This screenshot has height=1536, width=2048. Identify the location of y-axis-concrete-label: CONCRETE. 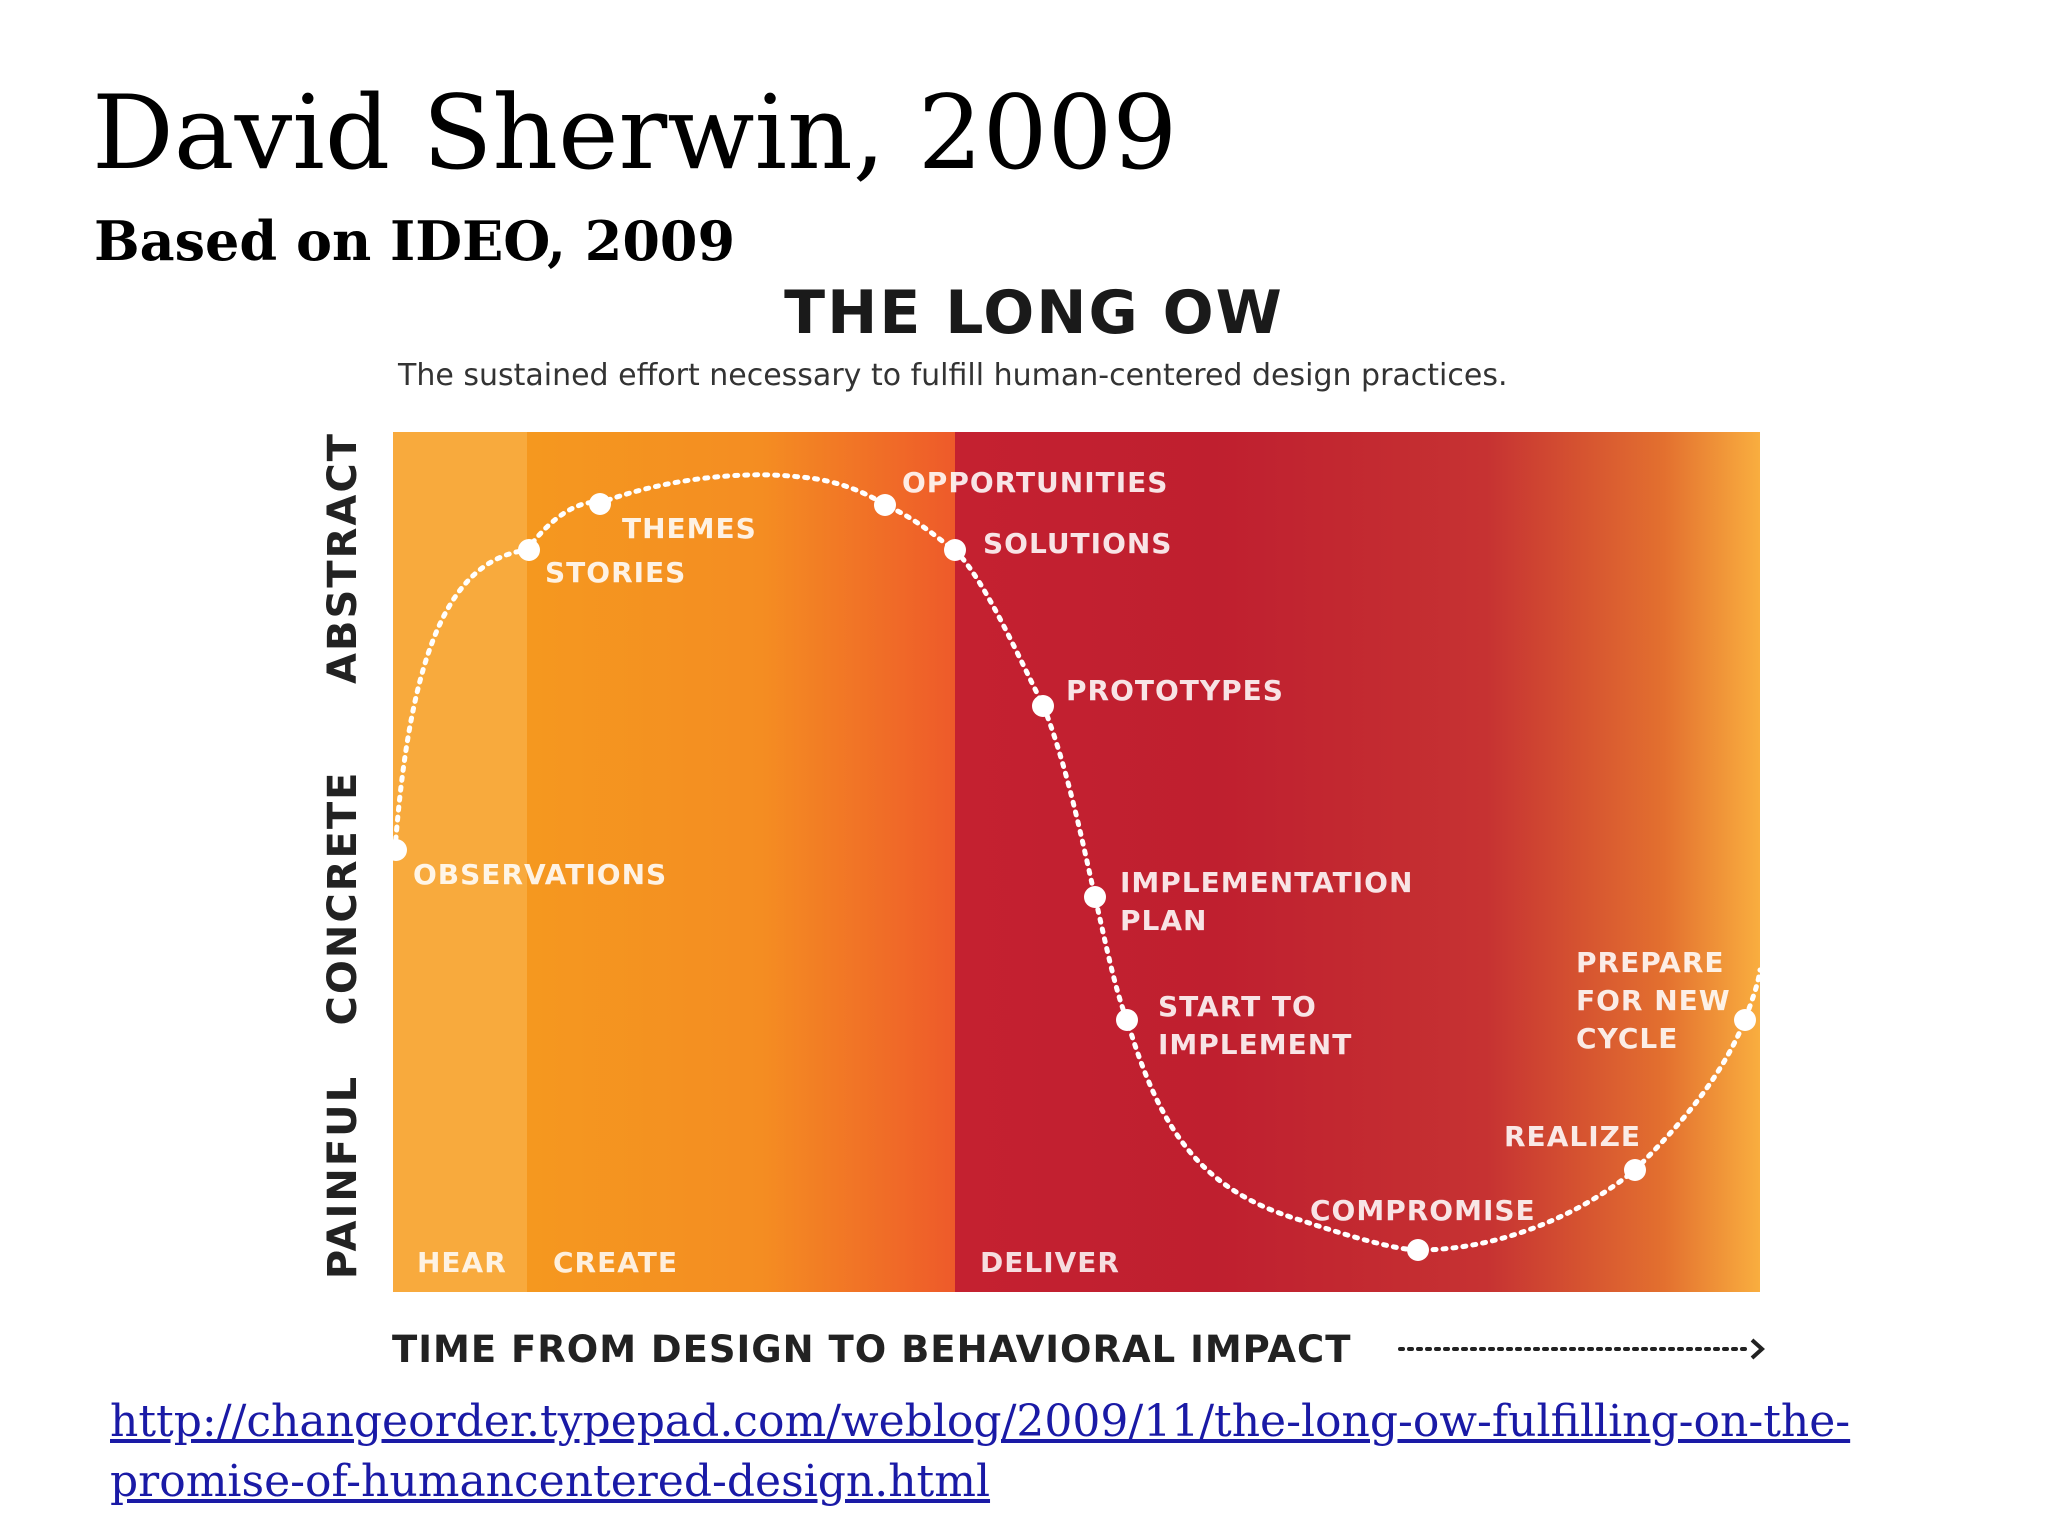
(343, 898).